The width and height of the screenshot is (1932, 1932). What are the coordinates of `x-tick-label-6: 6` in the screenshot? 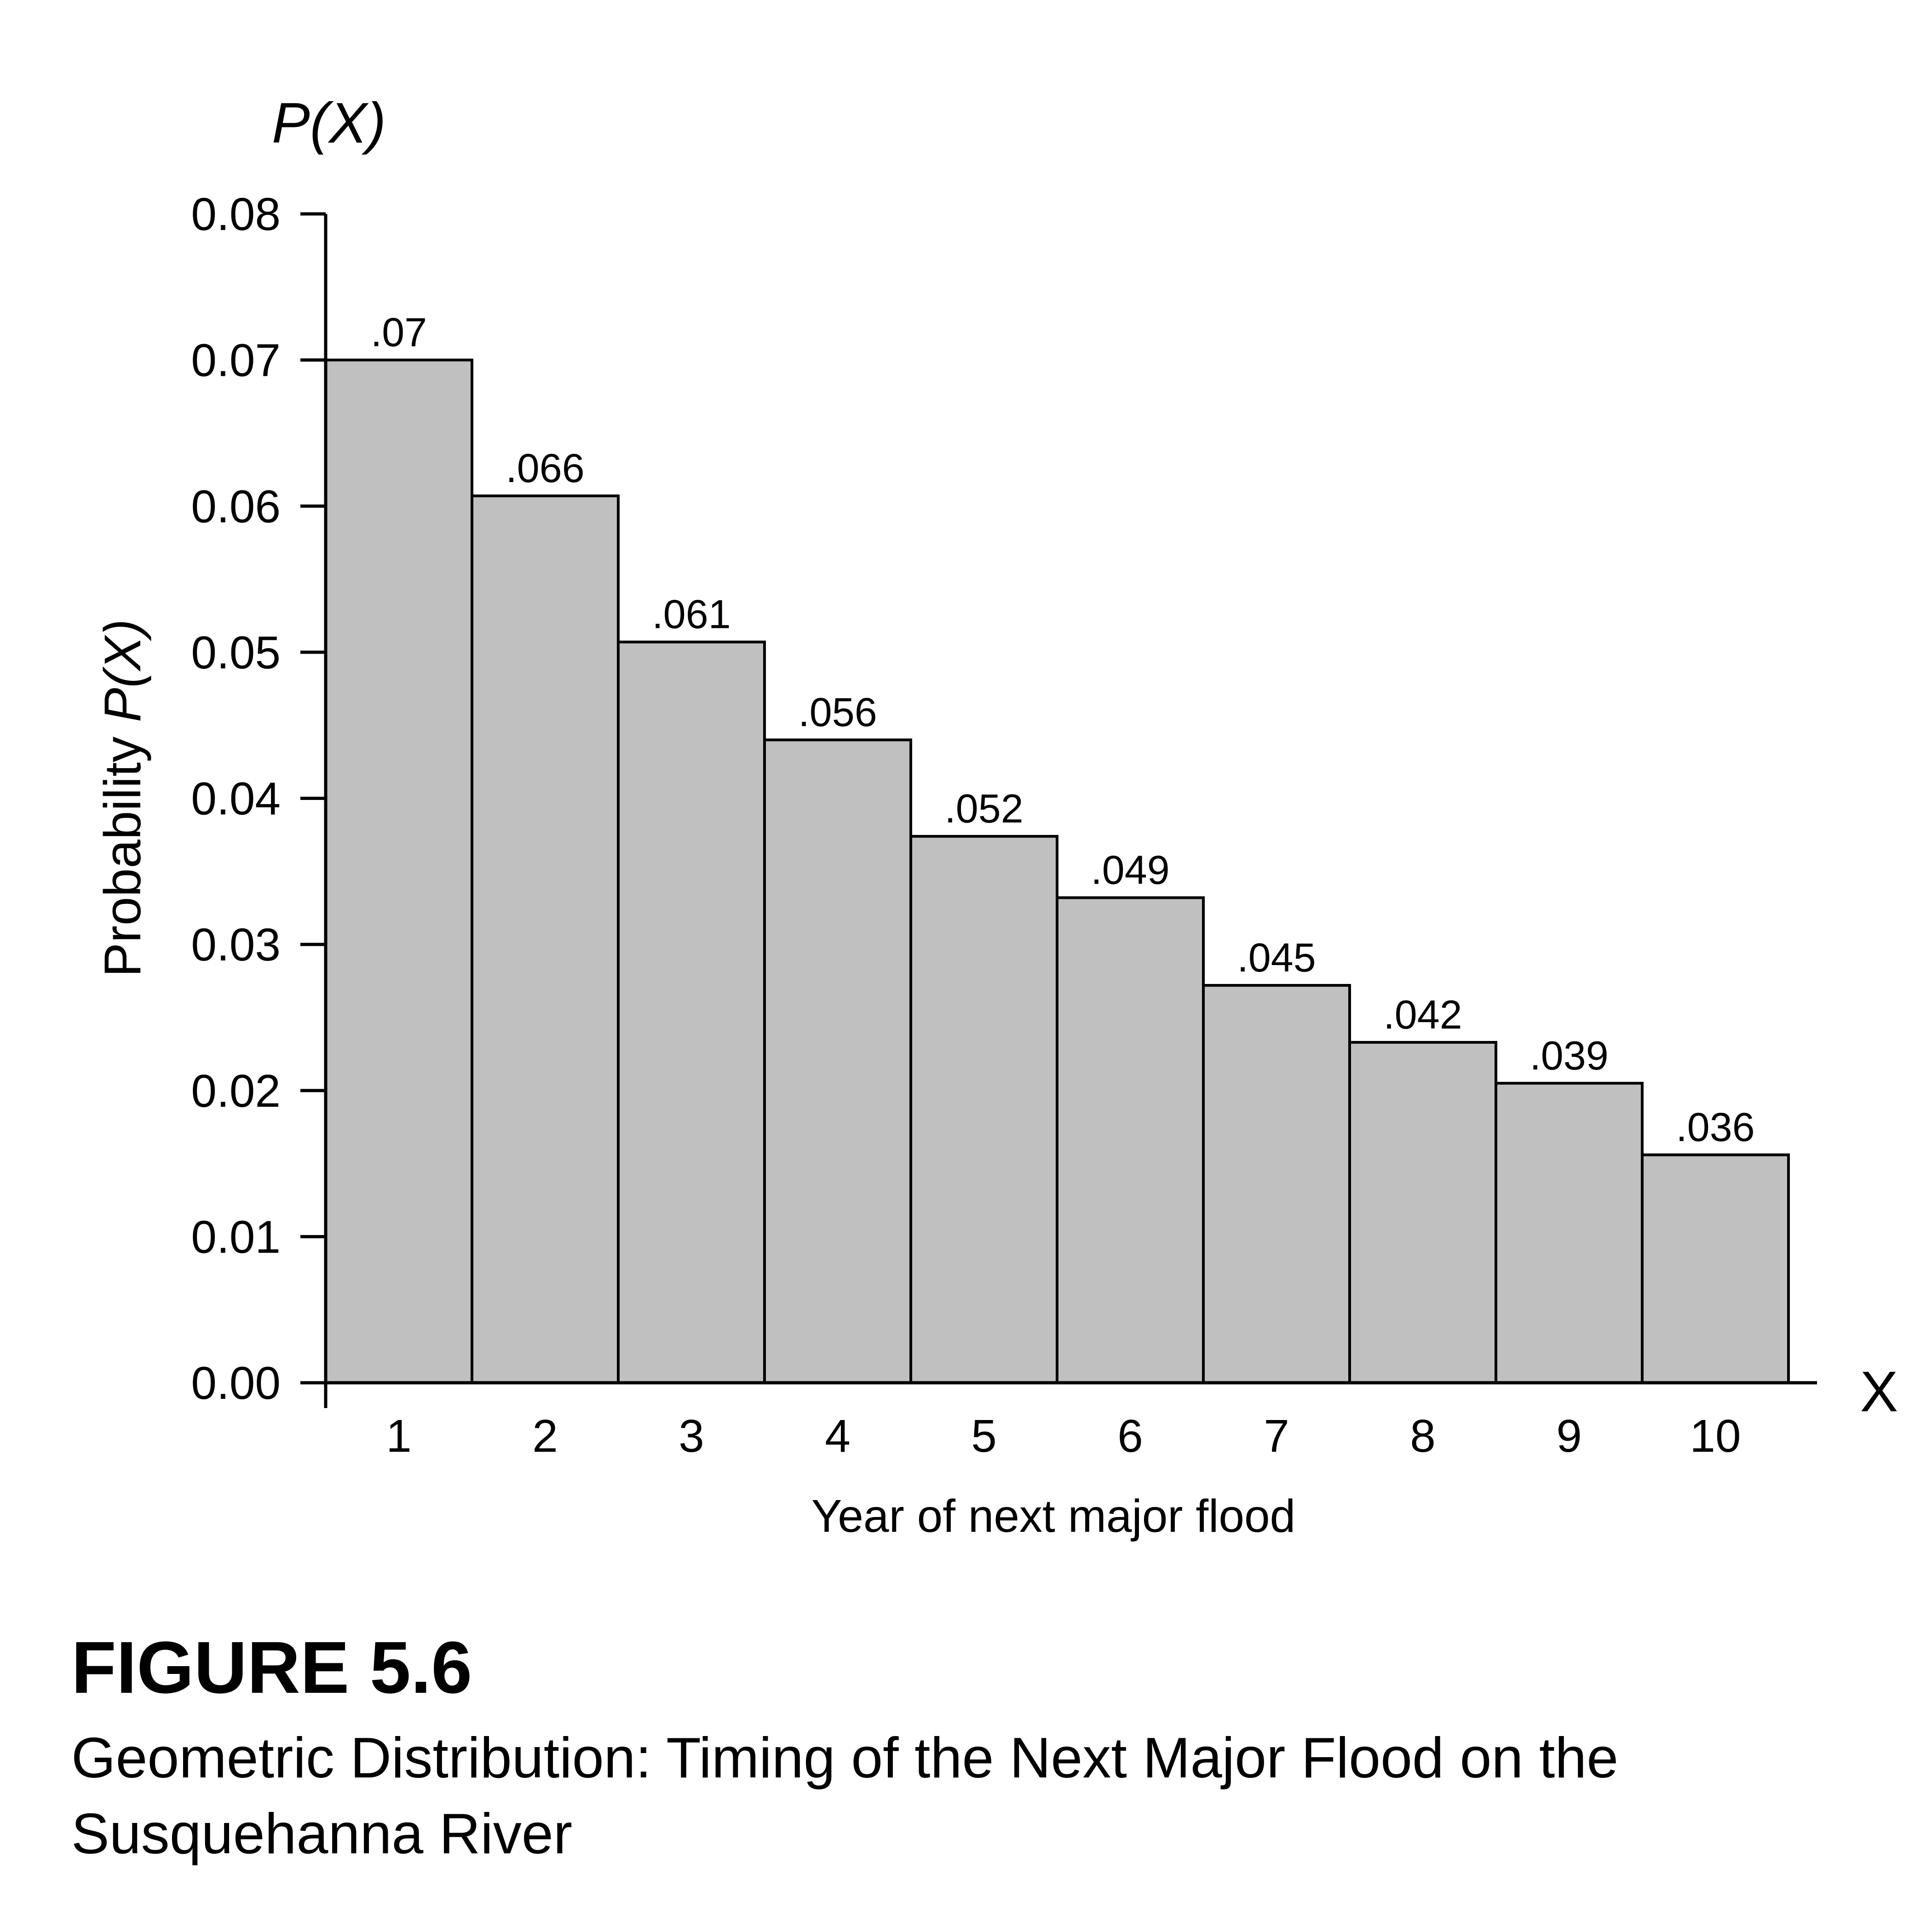 It's located at (1130, 1436).